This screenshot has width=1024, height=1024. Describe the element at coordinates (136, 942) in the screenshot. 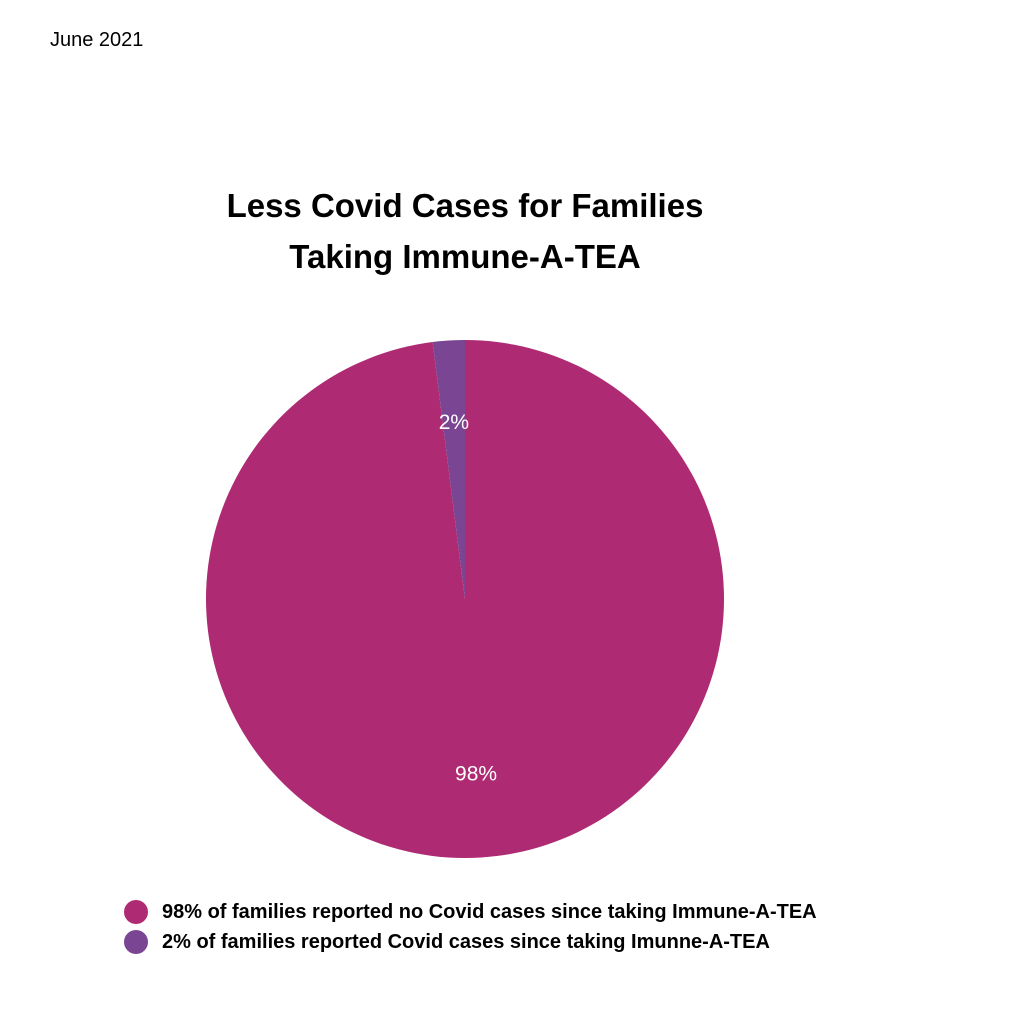

I see `legend-swatch-covid` at that location.